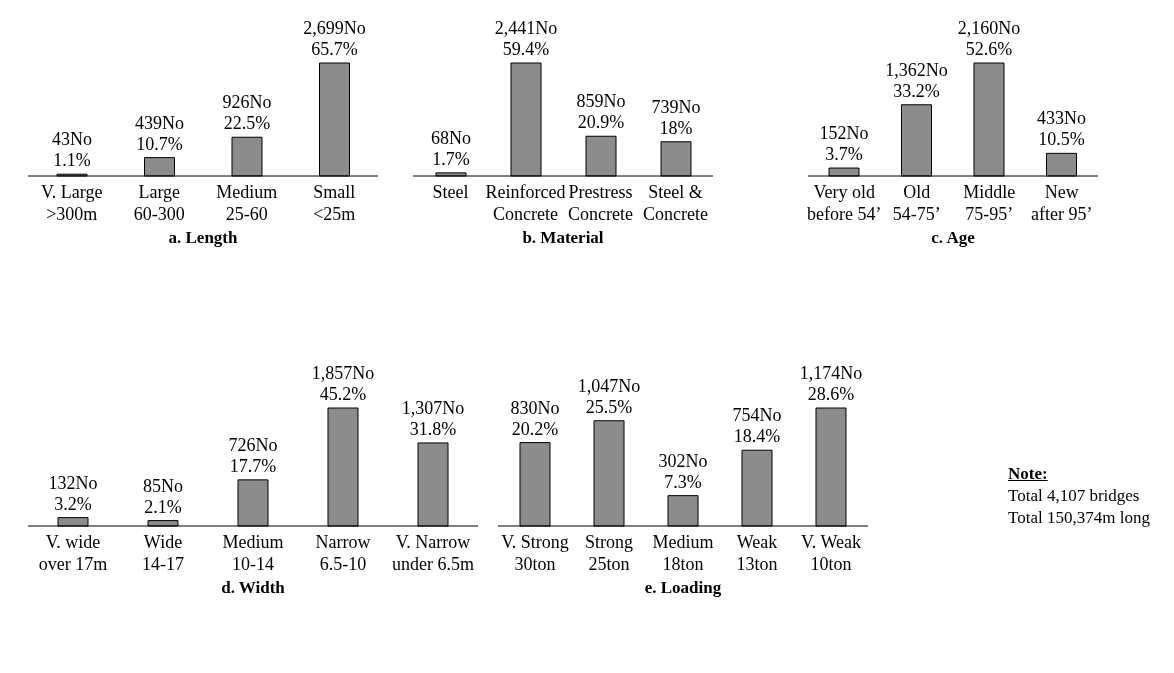  What do you see at coordinates (253, 553) in the screenshot?
I see `x-tick-label: Medium 10-14` at bounding box center [253, 553].